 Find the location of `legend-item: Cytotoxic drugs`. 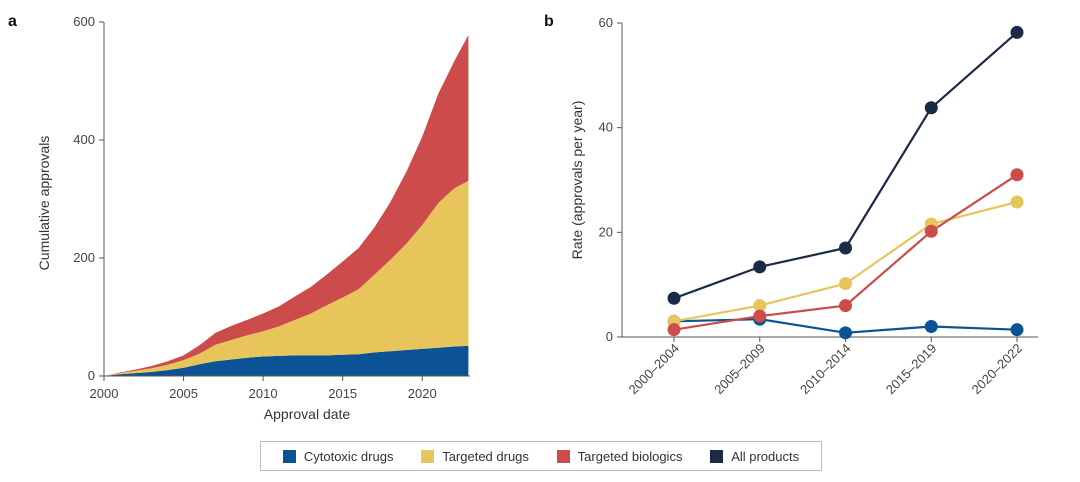

legend-item: Cytotoxic drugs is located at coordinates (338, 456).